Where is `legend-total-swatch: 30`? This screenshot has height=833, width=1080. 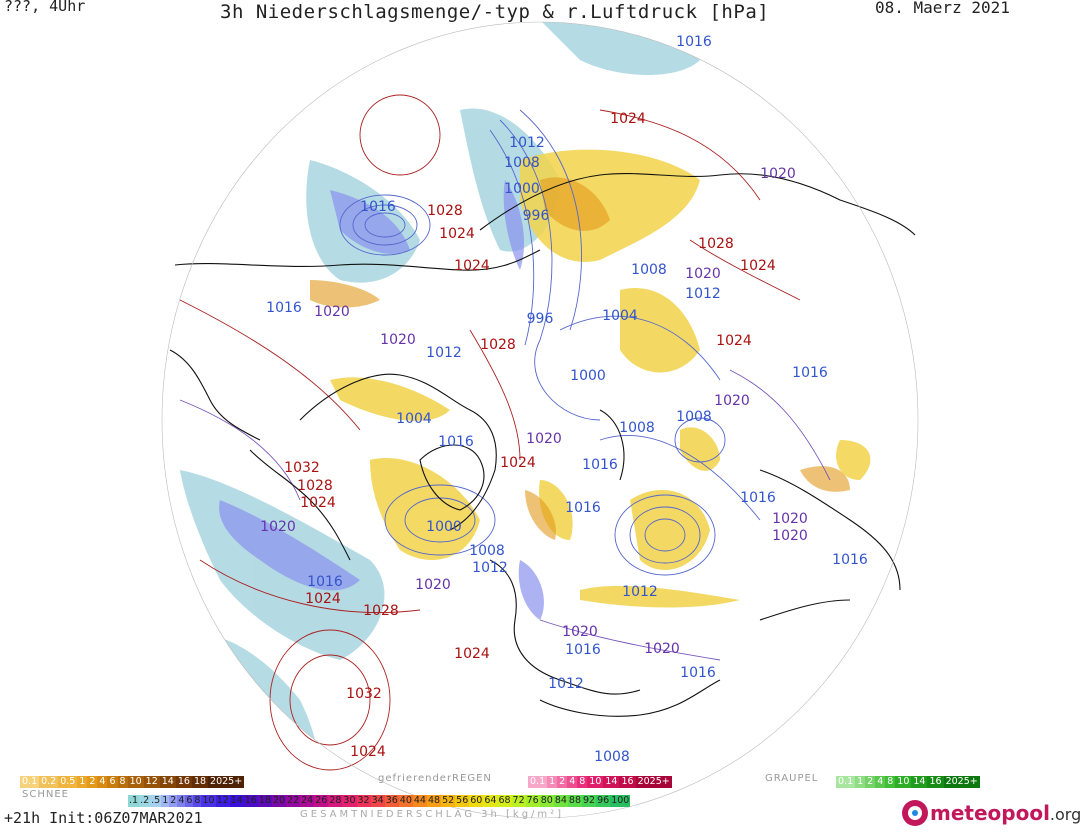 legend-total-swatch: 30 is located at coordinates (349, 801).